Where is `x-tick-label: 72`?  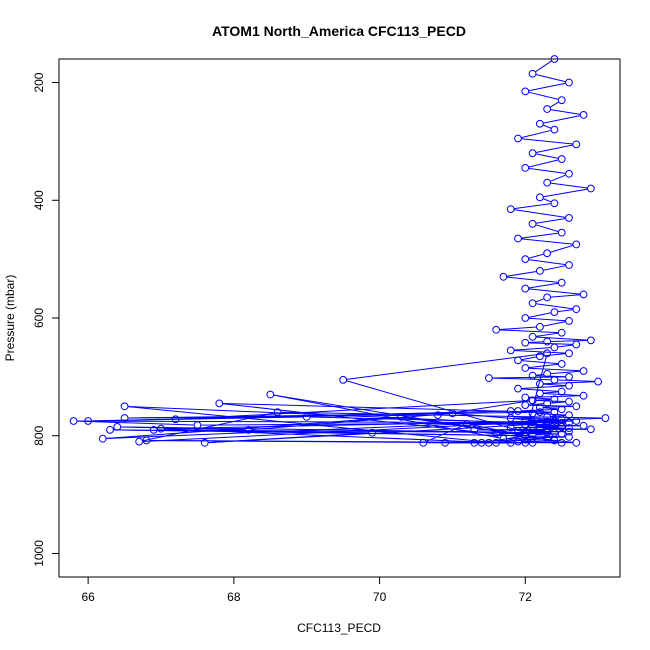
x-tick-label: 72 is located at coordinates (526, 597).